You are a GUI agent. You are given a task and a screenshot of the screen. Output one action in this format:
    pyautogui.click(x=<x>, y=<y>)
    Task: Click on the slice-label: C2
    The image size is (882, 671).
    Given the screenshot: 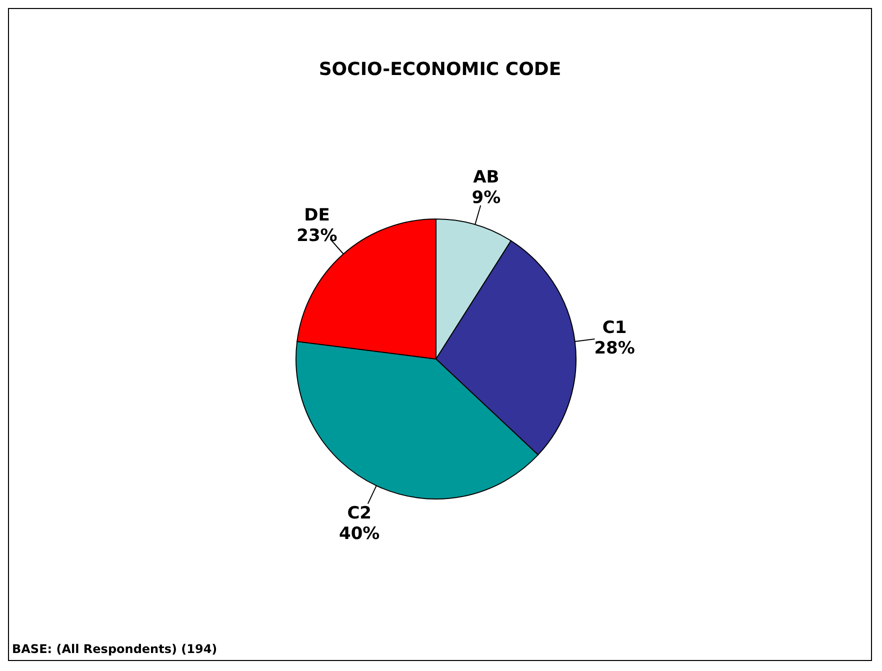 What is the action you would take?
    pyautogui.click(x=359, y=513)
    